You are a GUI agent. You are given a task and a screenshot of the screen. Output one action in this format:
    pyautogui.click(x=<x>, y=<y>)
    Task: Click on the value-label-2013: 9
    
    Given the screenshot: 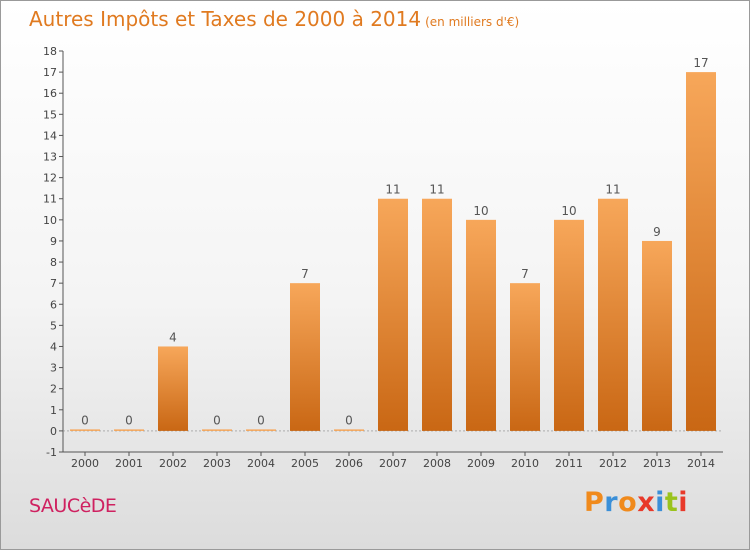 What is the action you would take?
    pyautogui.click(x=657, y=232)
    